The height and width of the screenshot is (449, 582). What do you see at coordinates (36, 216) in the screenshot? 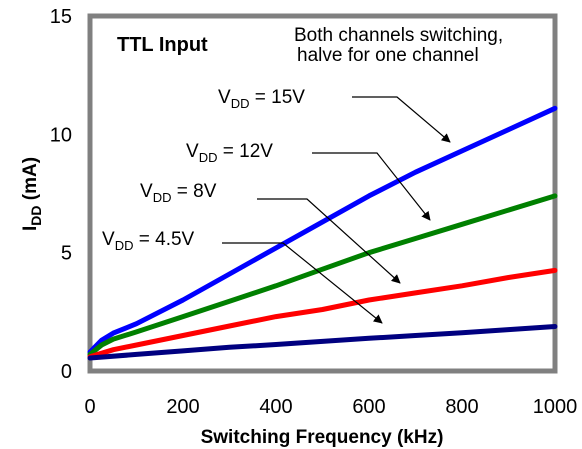
I see `y-axis-title-sub: DD` at bounding box center [36, 216].